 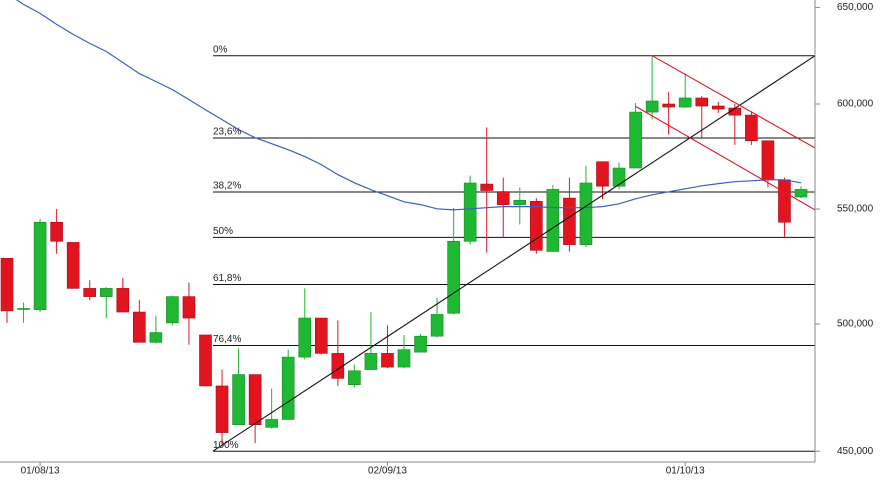 What do you see at coordinates (227, 132) in the screenshot?
I see `fib-label: 23,6%` at bounding box center [227, 132].